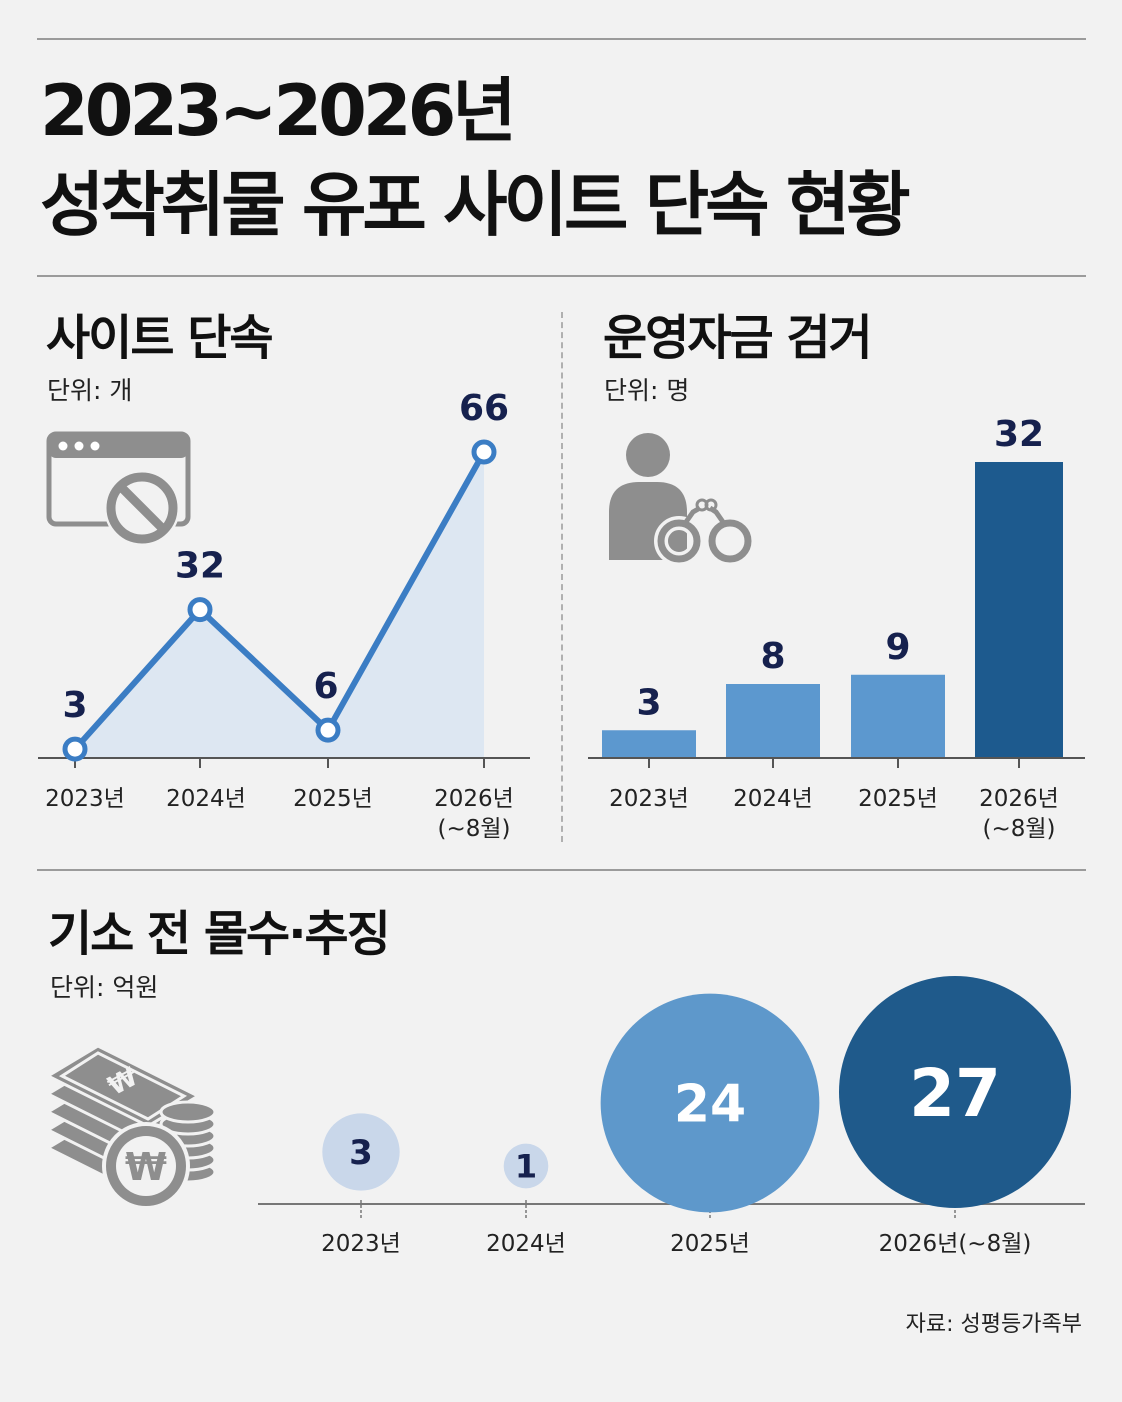  I want to click on middle-rule, so click(561, 870).